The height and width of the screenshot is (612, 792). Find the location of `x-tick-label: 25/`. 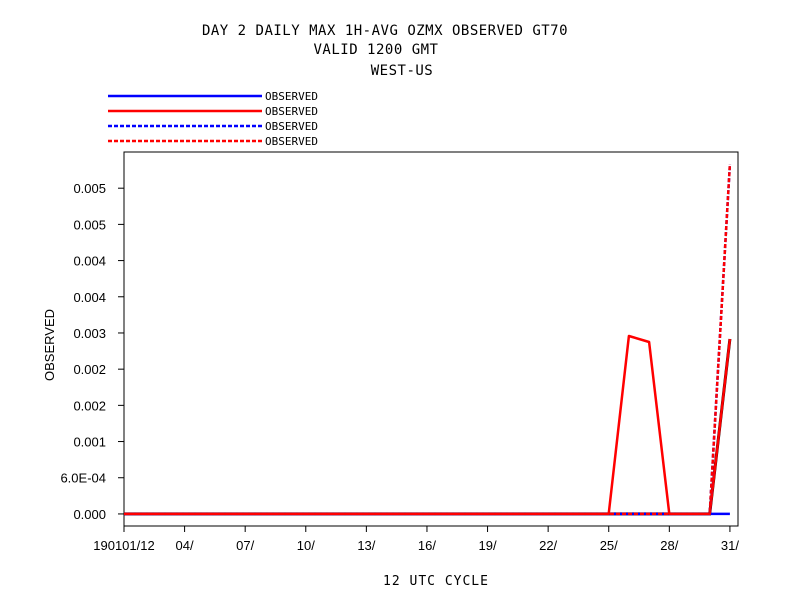

x-tick-label: 25/ is located at coordinates (609, 545).